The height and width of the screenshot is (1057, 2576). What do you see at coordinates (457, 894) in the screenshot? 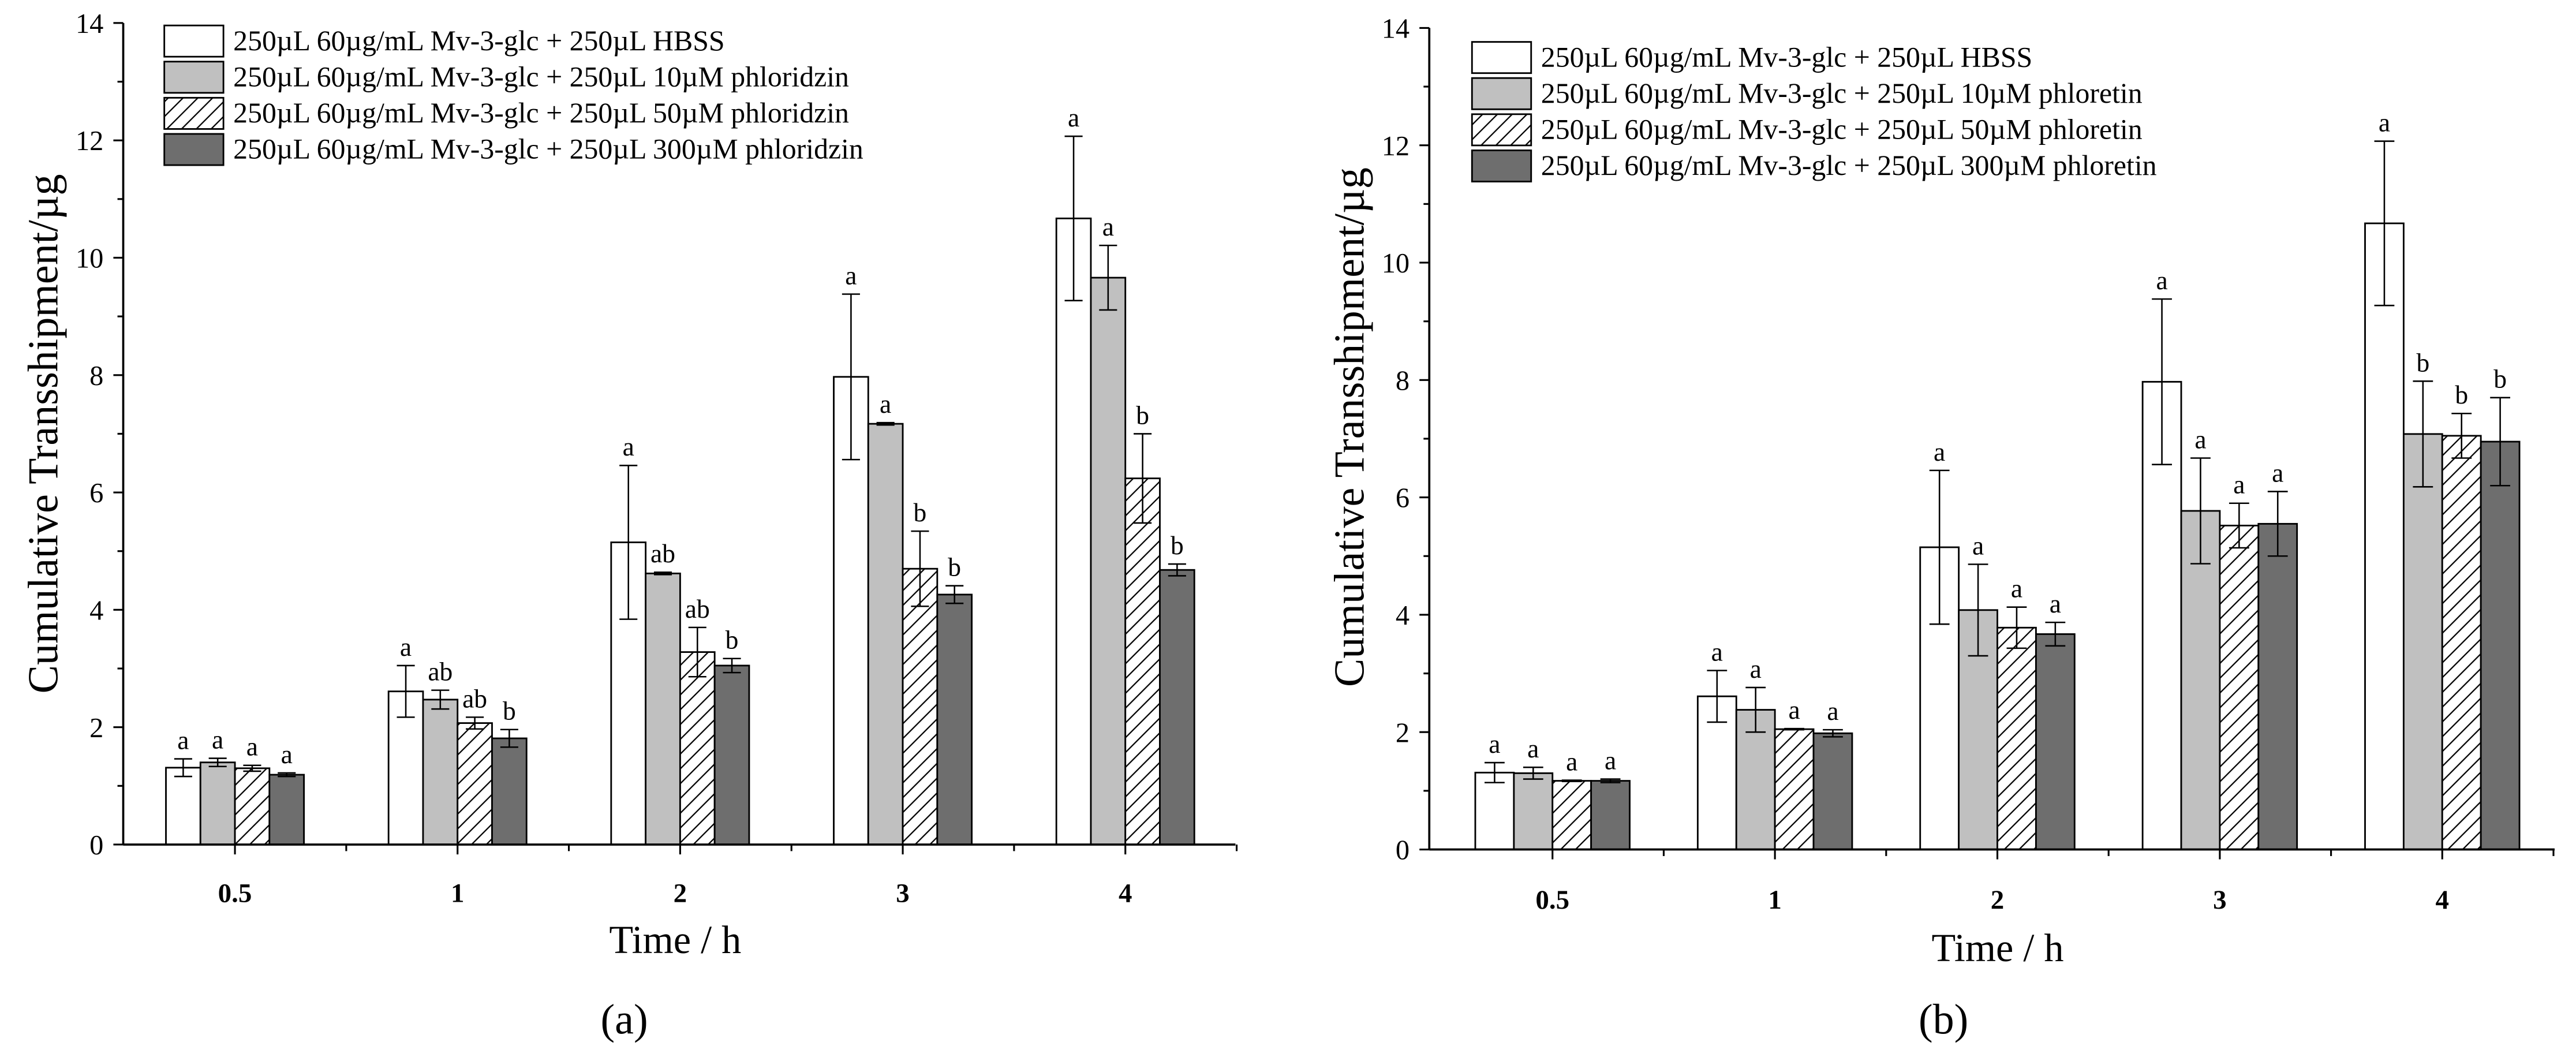
I see `panel-a-x-tick-label: 1` at bounding box center [457, 894].